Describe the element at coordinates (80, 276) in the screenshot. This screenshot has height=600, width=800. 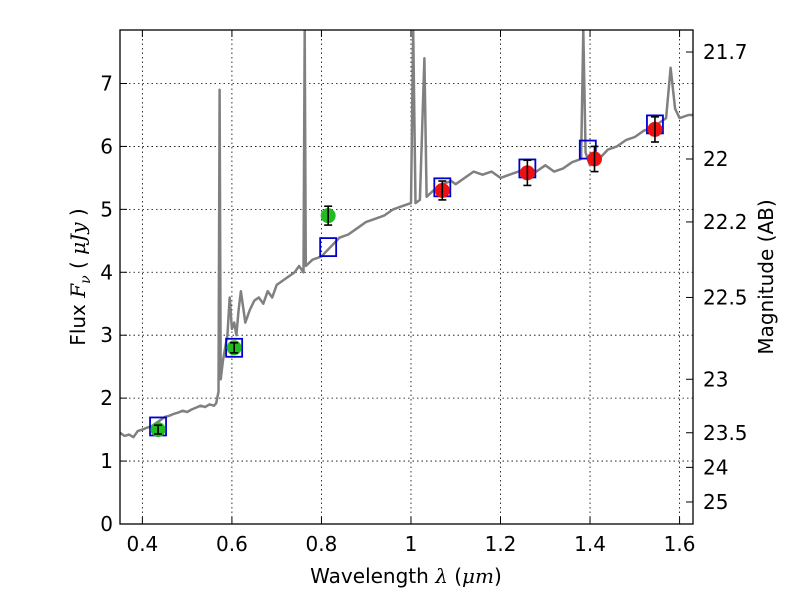
I see `y-axis-label: Flux Fν ( μJy )` at that location.